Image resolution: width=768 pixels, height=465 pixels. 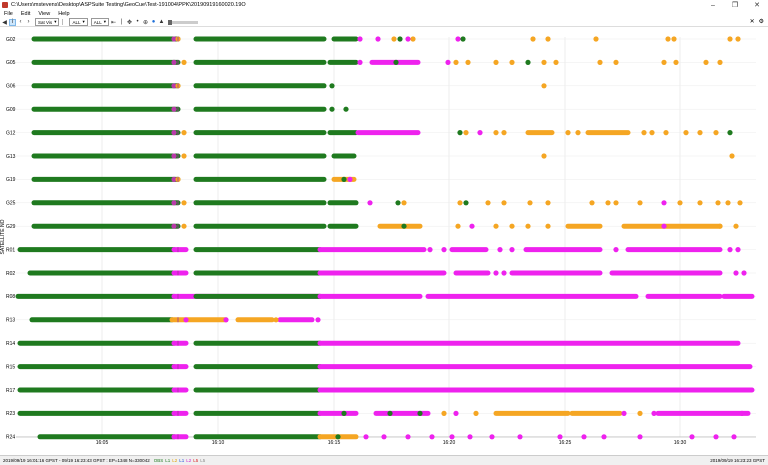 I want to click on plot-type-select: Sat Vis ▾, so click(x=47, y=22).